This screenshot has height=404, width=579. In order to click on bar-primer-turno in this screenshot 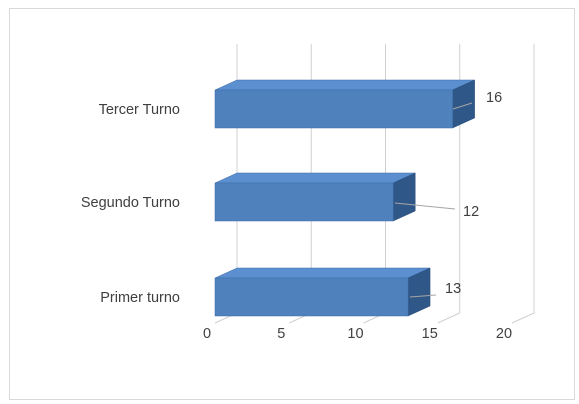, I will do `click(322, 292)`.